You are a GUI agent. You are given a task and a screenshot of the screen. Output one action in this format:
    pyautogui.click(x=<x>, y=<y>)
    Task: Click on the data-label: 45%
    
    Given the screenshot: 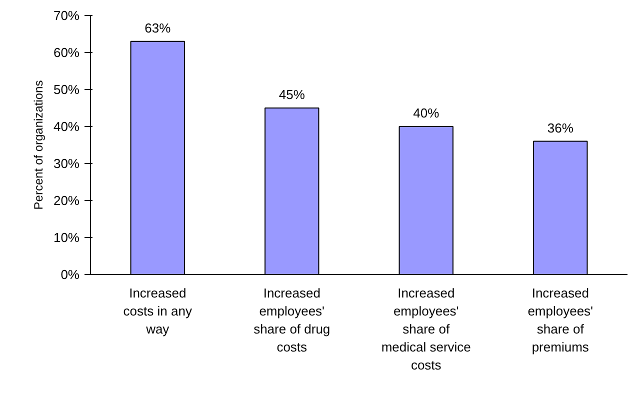 What is the action you would take?
    pyautogui.click(x=292, y=94)
    